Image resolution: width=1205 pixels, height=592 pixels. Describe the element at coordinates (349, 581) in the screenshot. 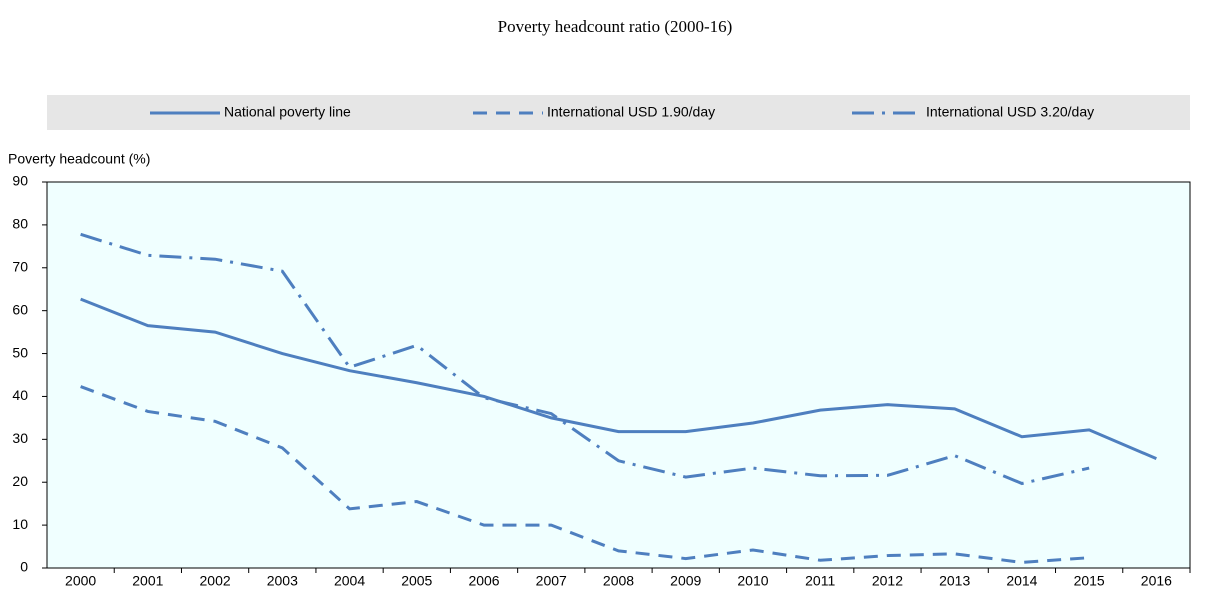

I see `x-tick-label: 2004` at that location.